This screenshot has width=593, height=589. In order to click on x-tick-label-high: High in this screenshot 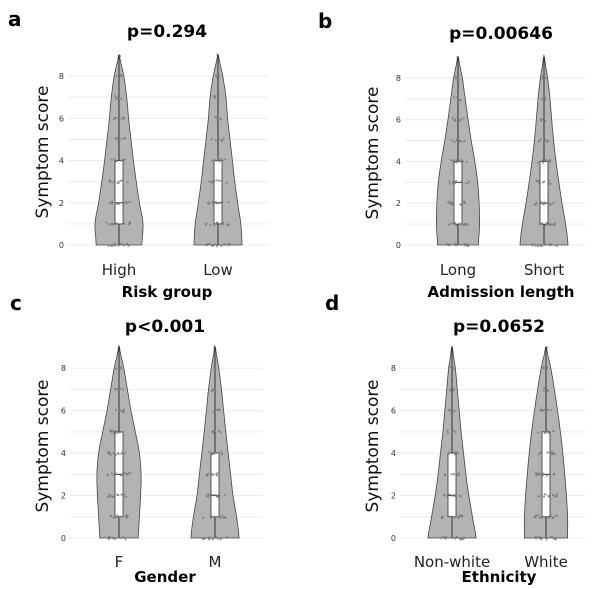, I will do `click(119, 270)`.